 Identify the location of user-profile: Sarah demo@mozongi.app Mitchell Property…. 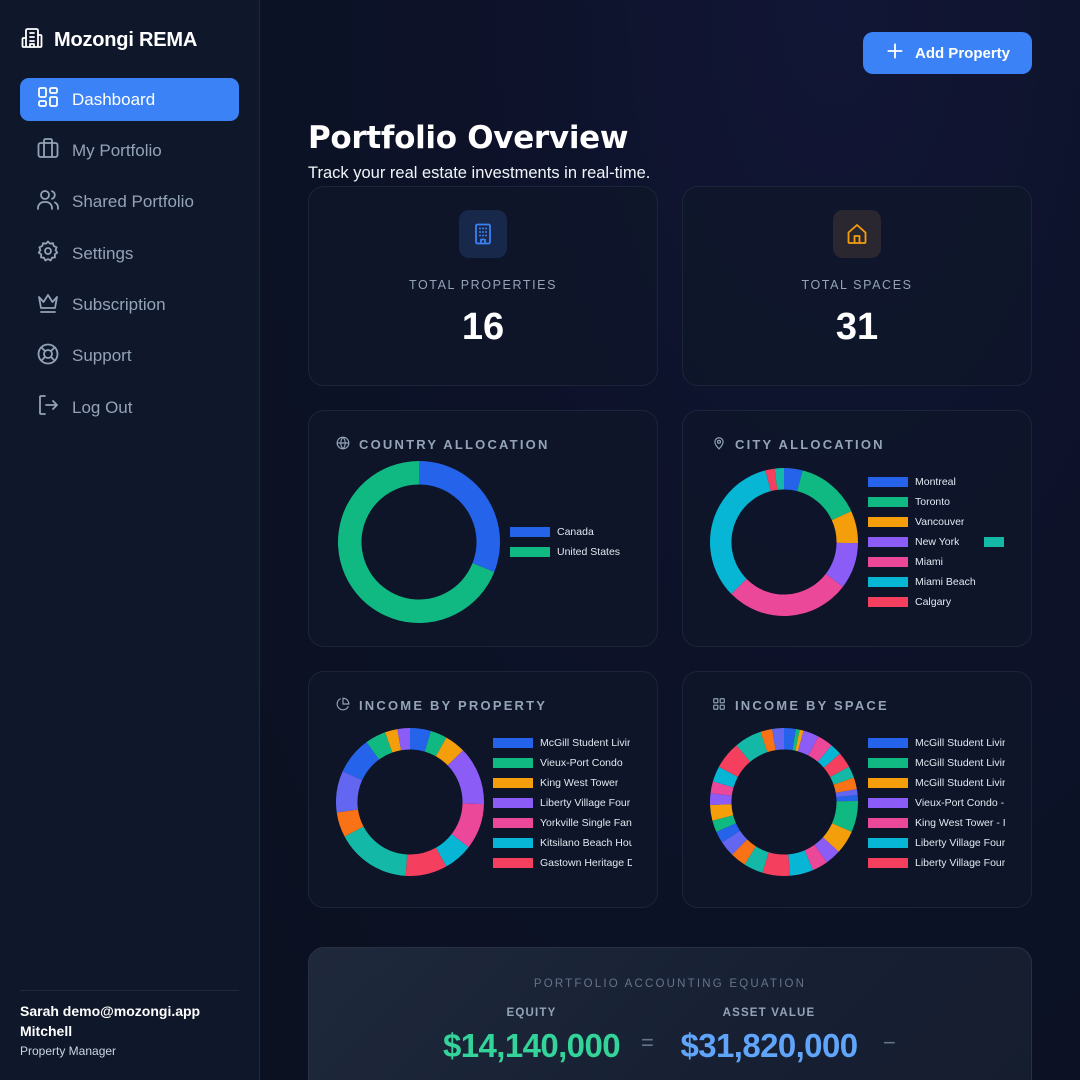
(129, 1025).